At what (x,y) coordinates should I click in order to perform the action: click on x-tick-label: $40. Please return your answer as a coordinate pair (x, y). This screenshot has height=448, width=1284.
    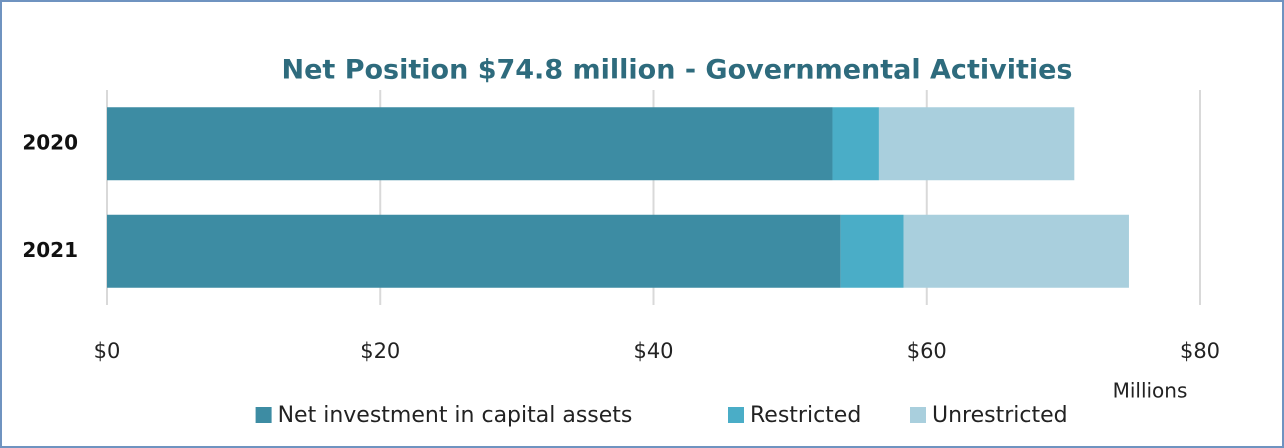
    Looking at the image, I should click on (653, 351).